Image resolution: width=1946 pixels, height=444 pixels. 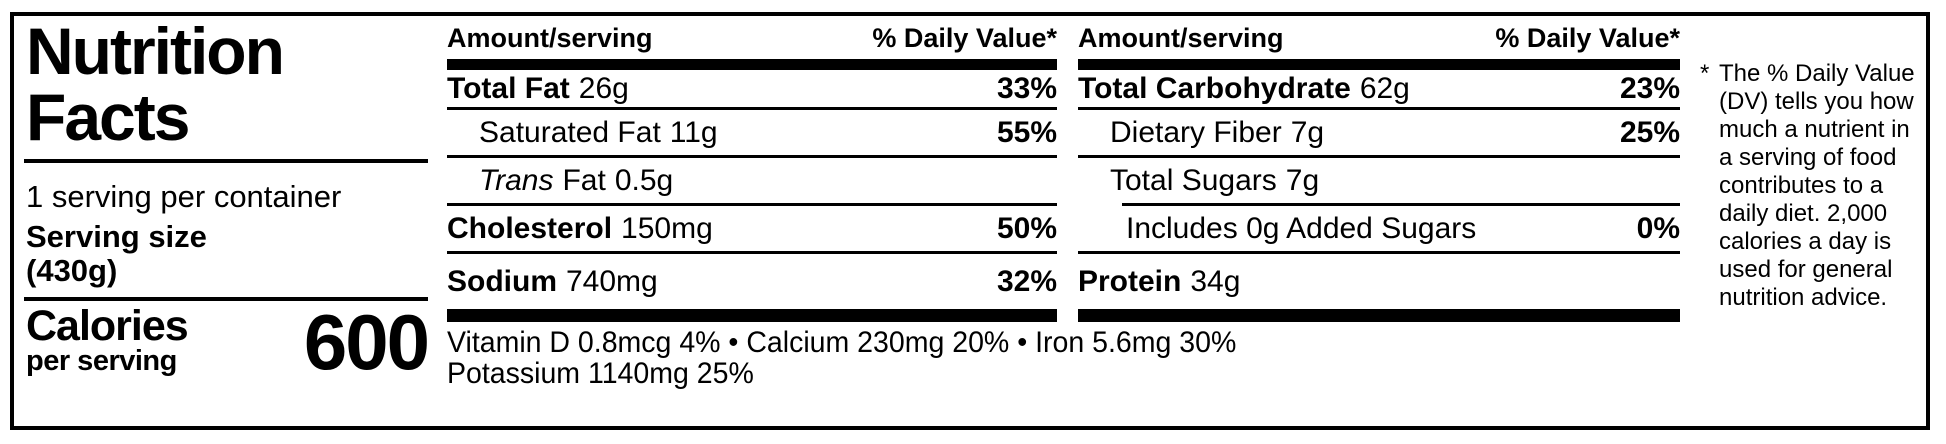 I want to click on column-left-header: Amount/serving % Daily Value*, so click(x=752, y=38).